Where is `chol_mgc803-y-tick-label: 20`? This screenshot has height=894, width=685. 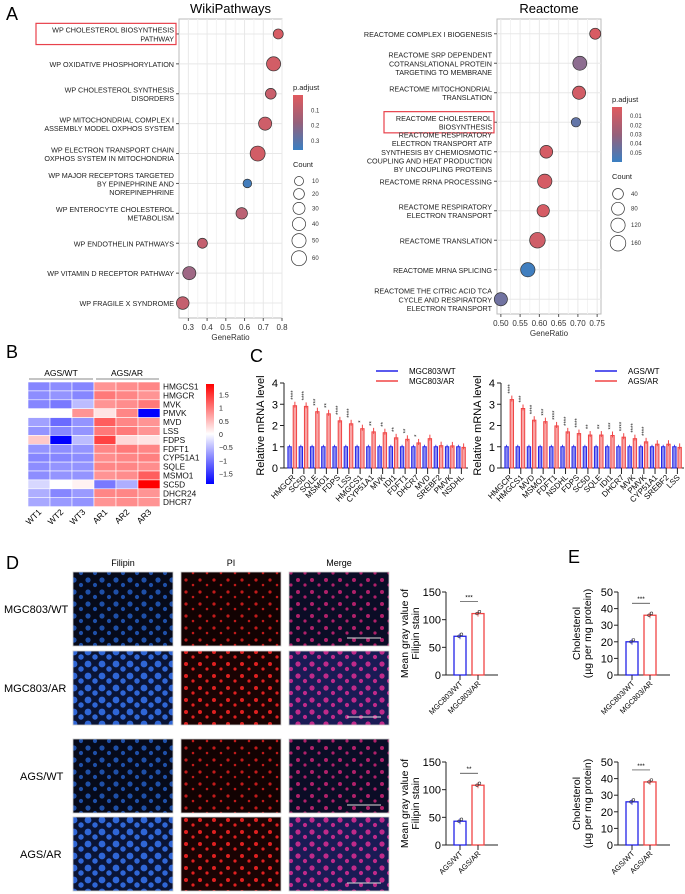
chol_mgc803-y-tick-label: 20 is located at coordinates (607, 643).